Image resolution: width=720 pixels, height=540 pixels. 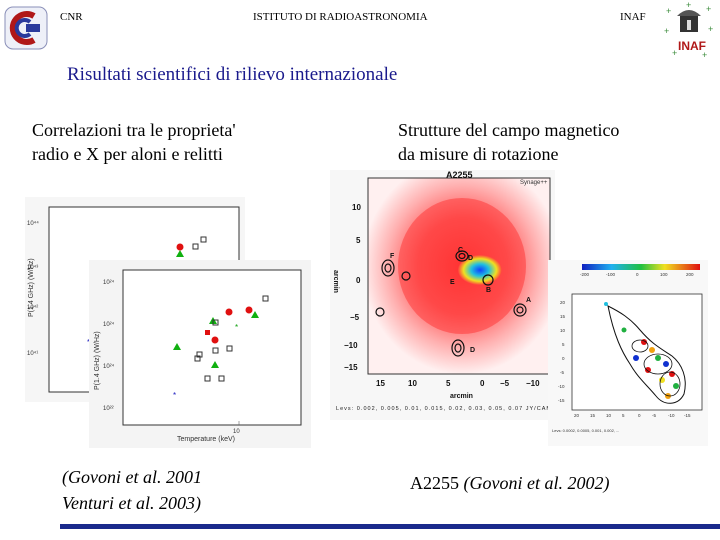 What do you see at coordinates (452, 282) in the screenshot?
I see `source-label: E` at bounding box center [452, 282].